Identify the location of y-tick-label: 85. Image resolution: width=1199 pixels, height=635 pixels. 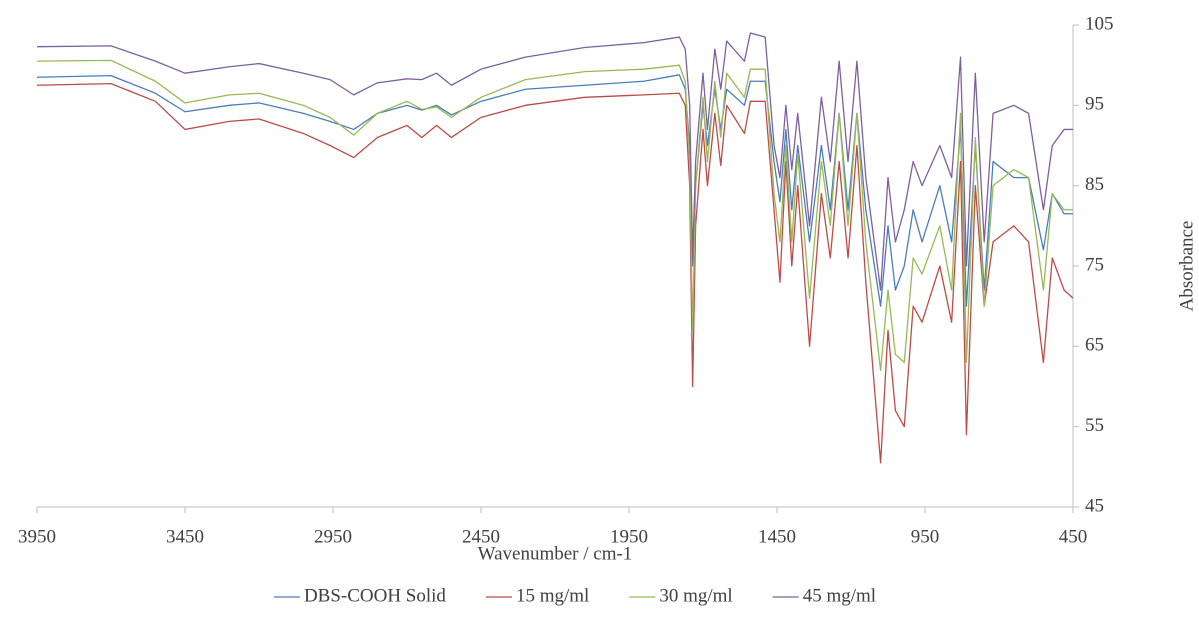
(1094, 184).